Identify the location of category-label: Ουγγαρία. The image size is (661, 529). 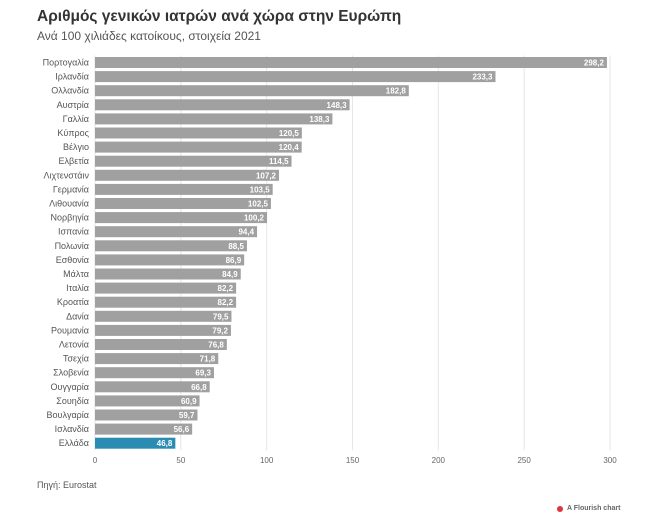
(70, 387).